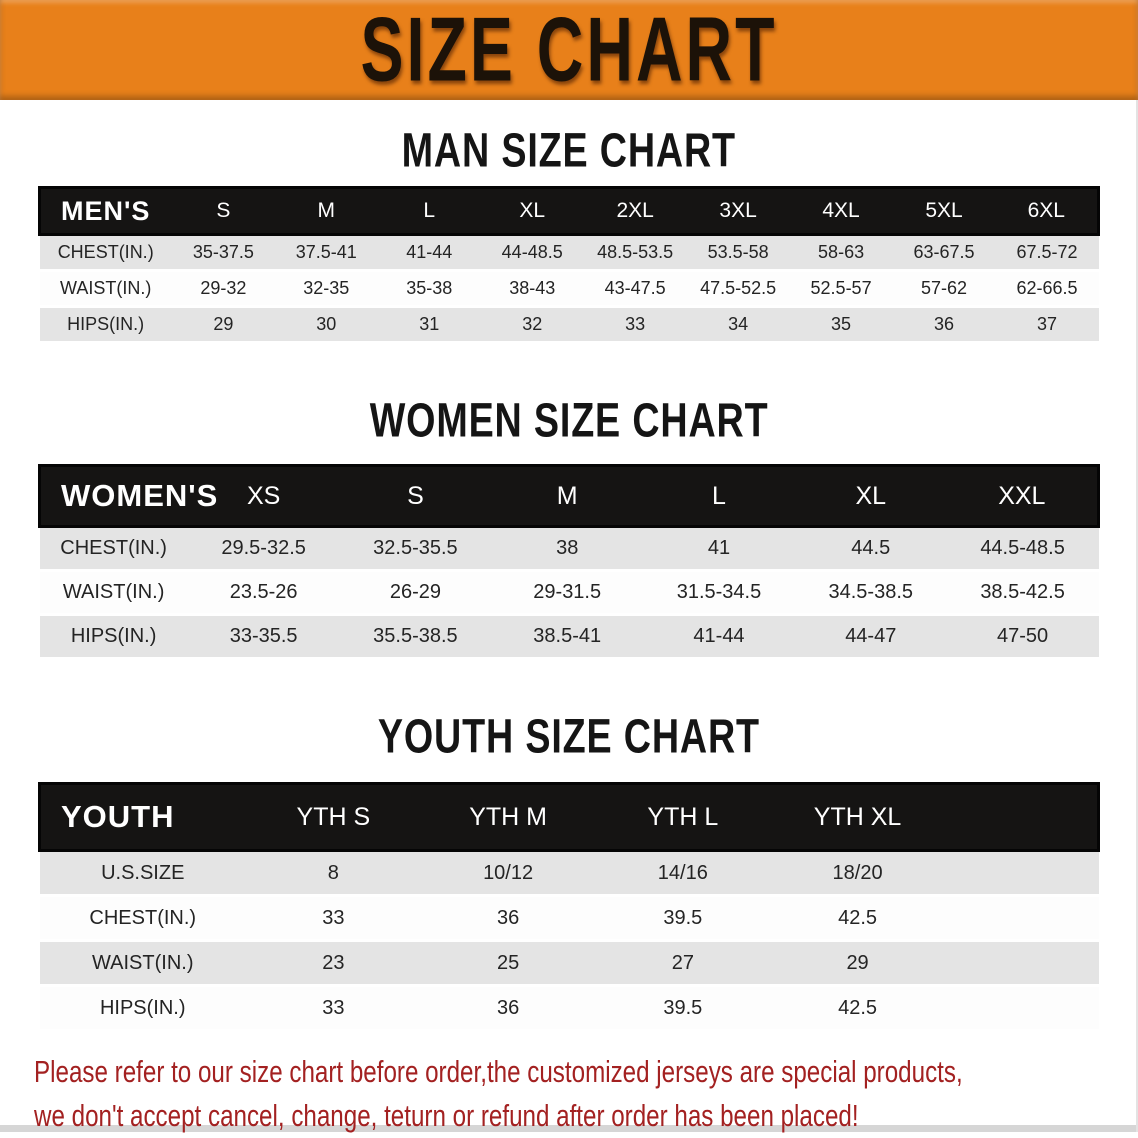 The image size is (1138, 1138). I want to click on table-row: HIPS(IN.) 33 36 39.5 42.5, so click(569, 1008).